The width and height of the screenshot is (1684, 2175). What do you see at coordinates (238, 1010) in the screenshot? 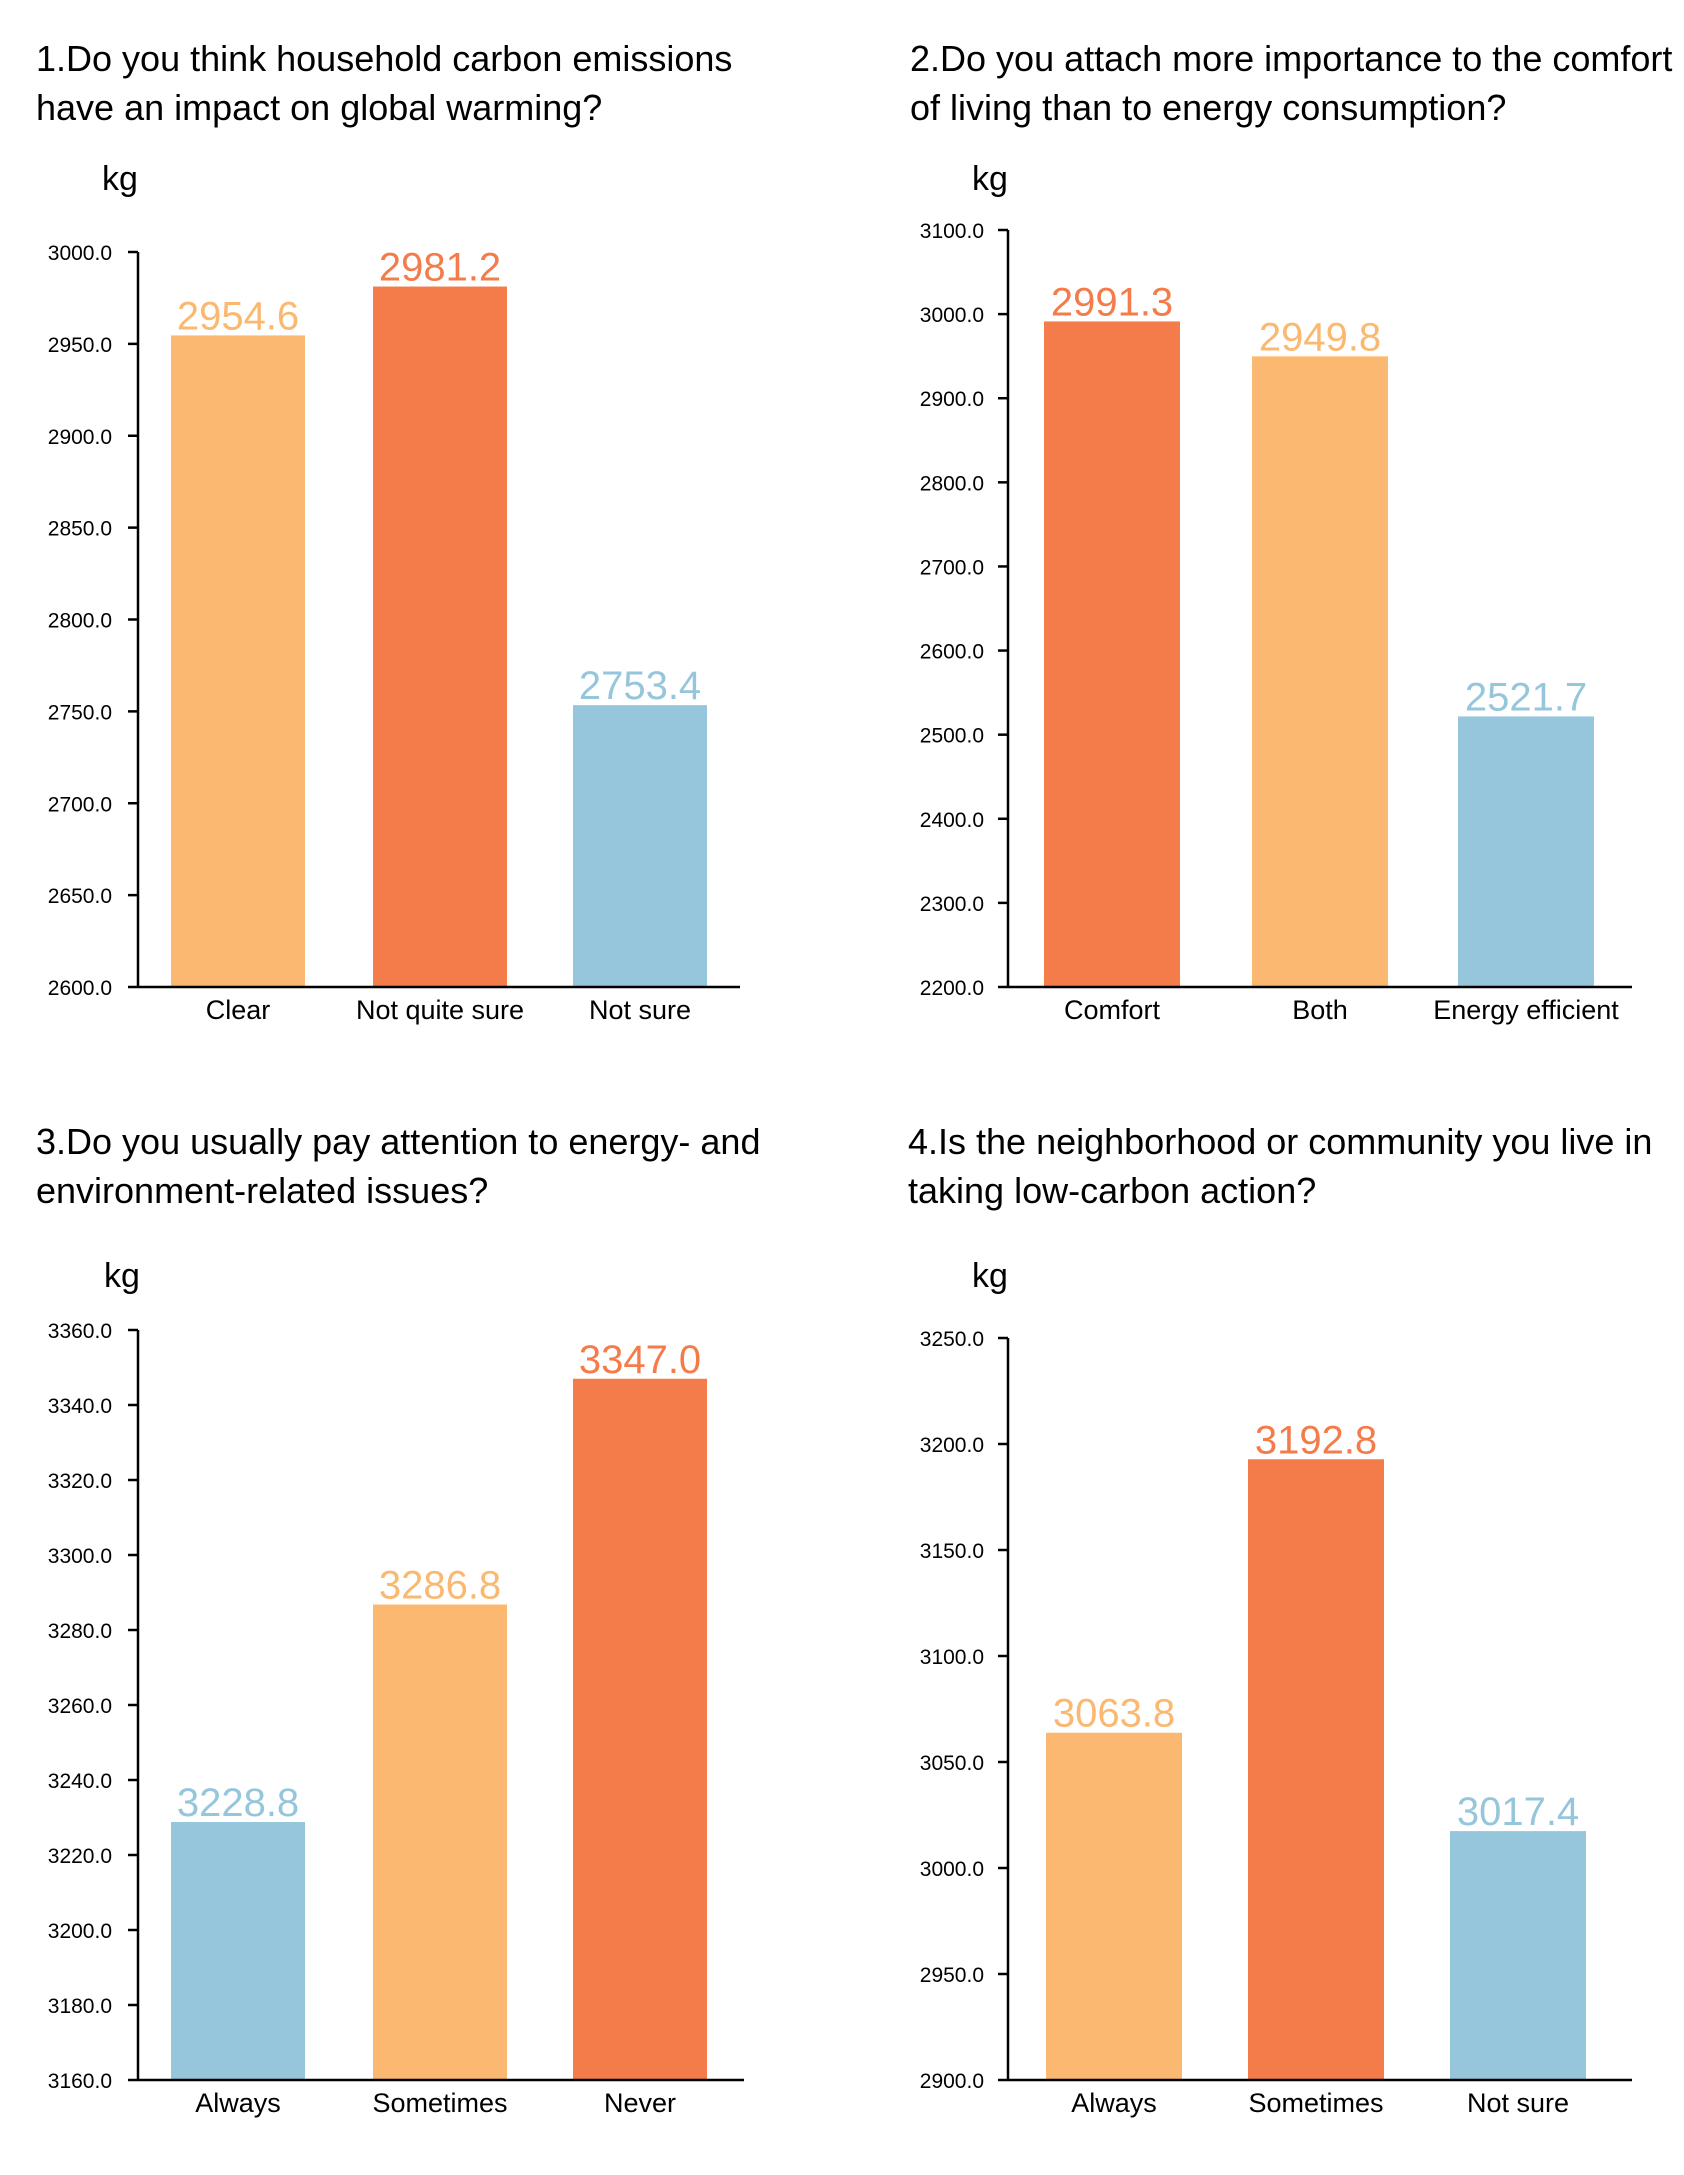
I see `x-category-label: Clear` at bounding box center [238, 1010].